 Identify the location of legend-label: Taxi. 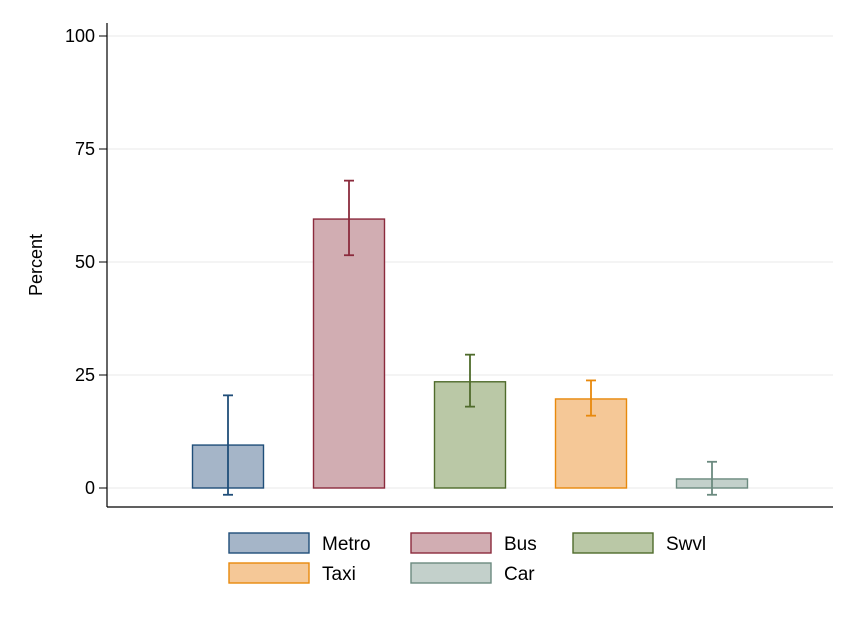
(339, 574).